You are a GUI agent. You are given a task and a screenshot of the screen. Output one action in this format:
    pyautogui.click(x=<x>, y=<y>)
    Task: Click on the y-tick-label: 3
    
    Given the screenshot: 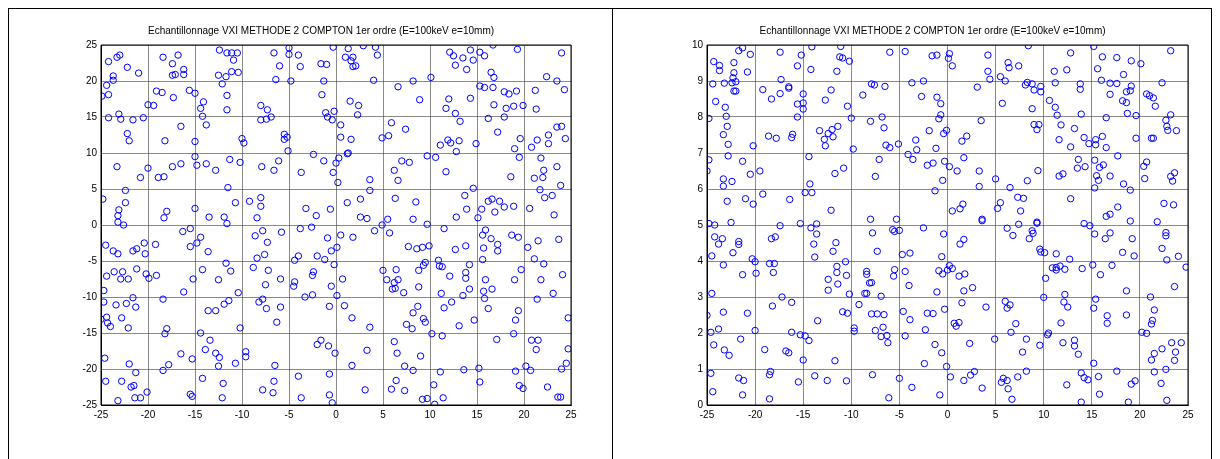 What is the action you would take?
    pyautogui.click(x=700, y=296)
    